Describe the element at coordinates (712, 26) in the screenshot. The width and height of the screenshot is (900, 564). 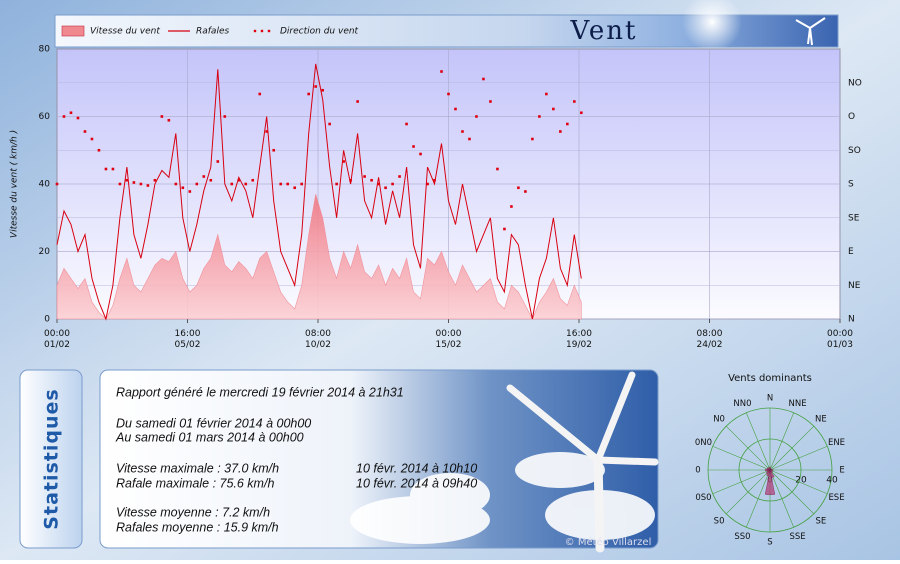
I see `sun-glow` at that location.